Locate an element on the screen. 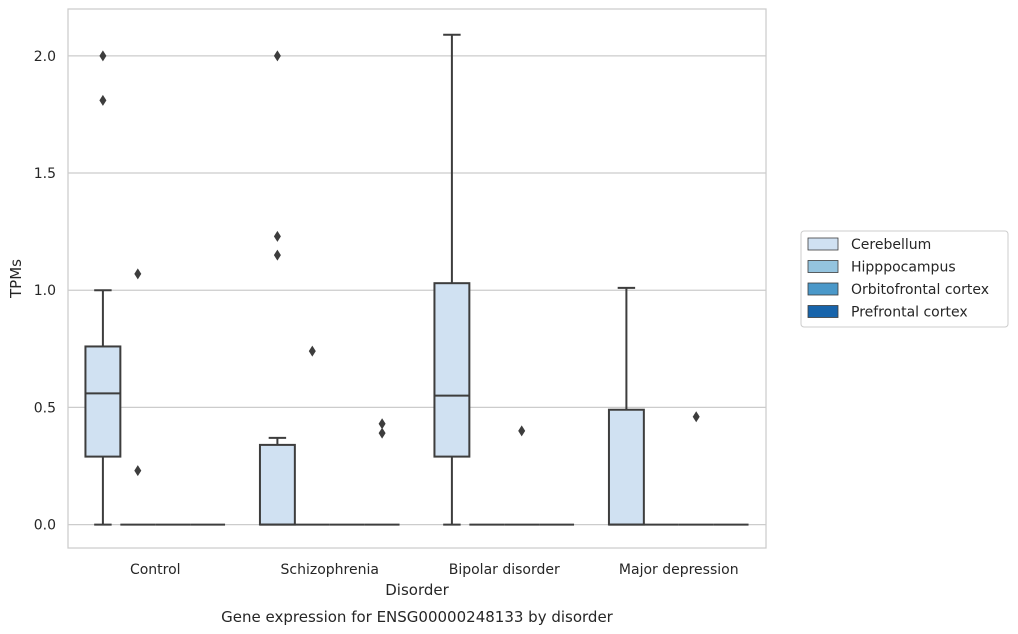 The height and width of the screenshot is (634, 1018). legend-frame is located at coordinates (904, 279).